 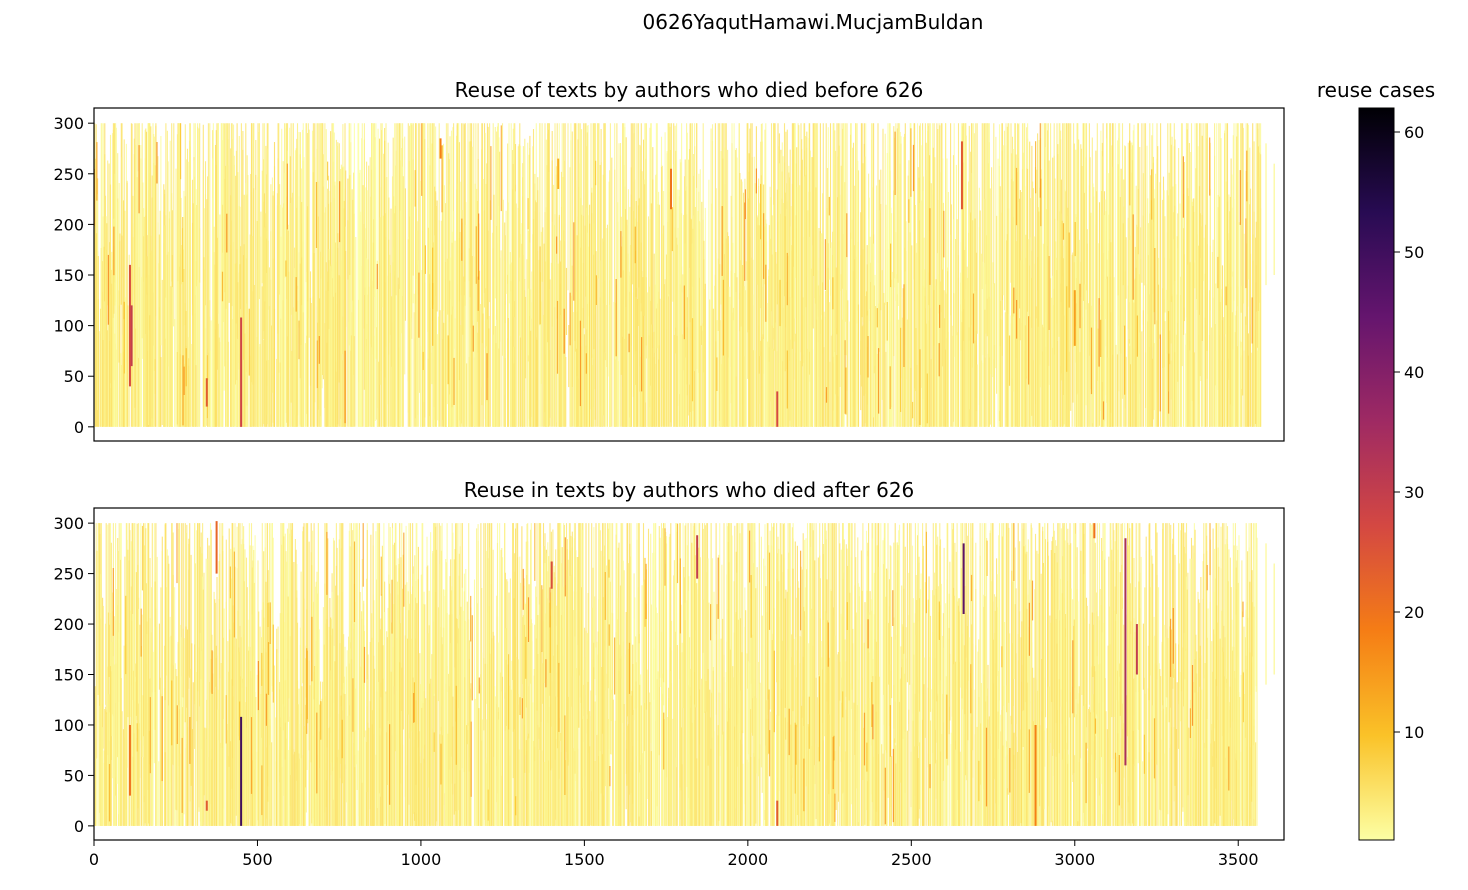 I want to click on y-tick-label: 250, so click(x=68, y=174).